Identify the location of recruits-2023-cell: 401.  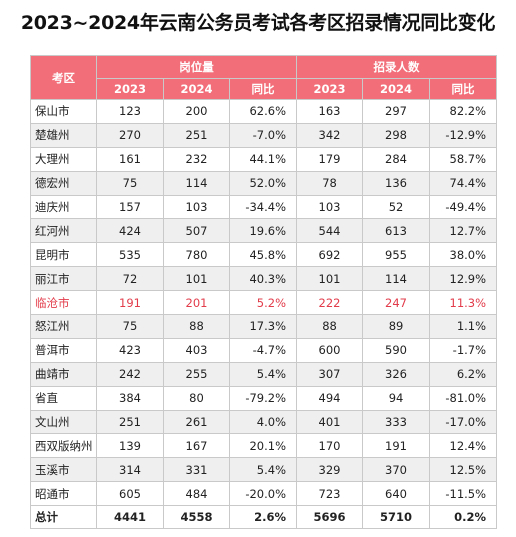
(330, 422).